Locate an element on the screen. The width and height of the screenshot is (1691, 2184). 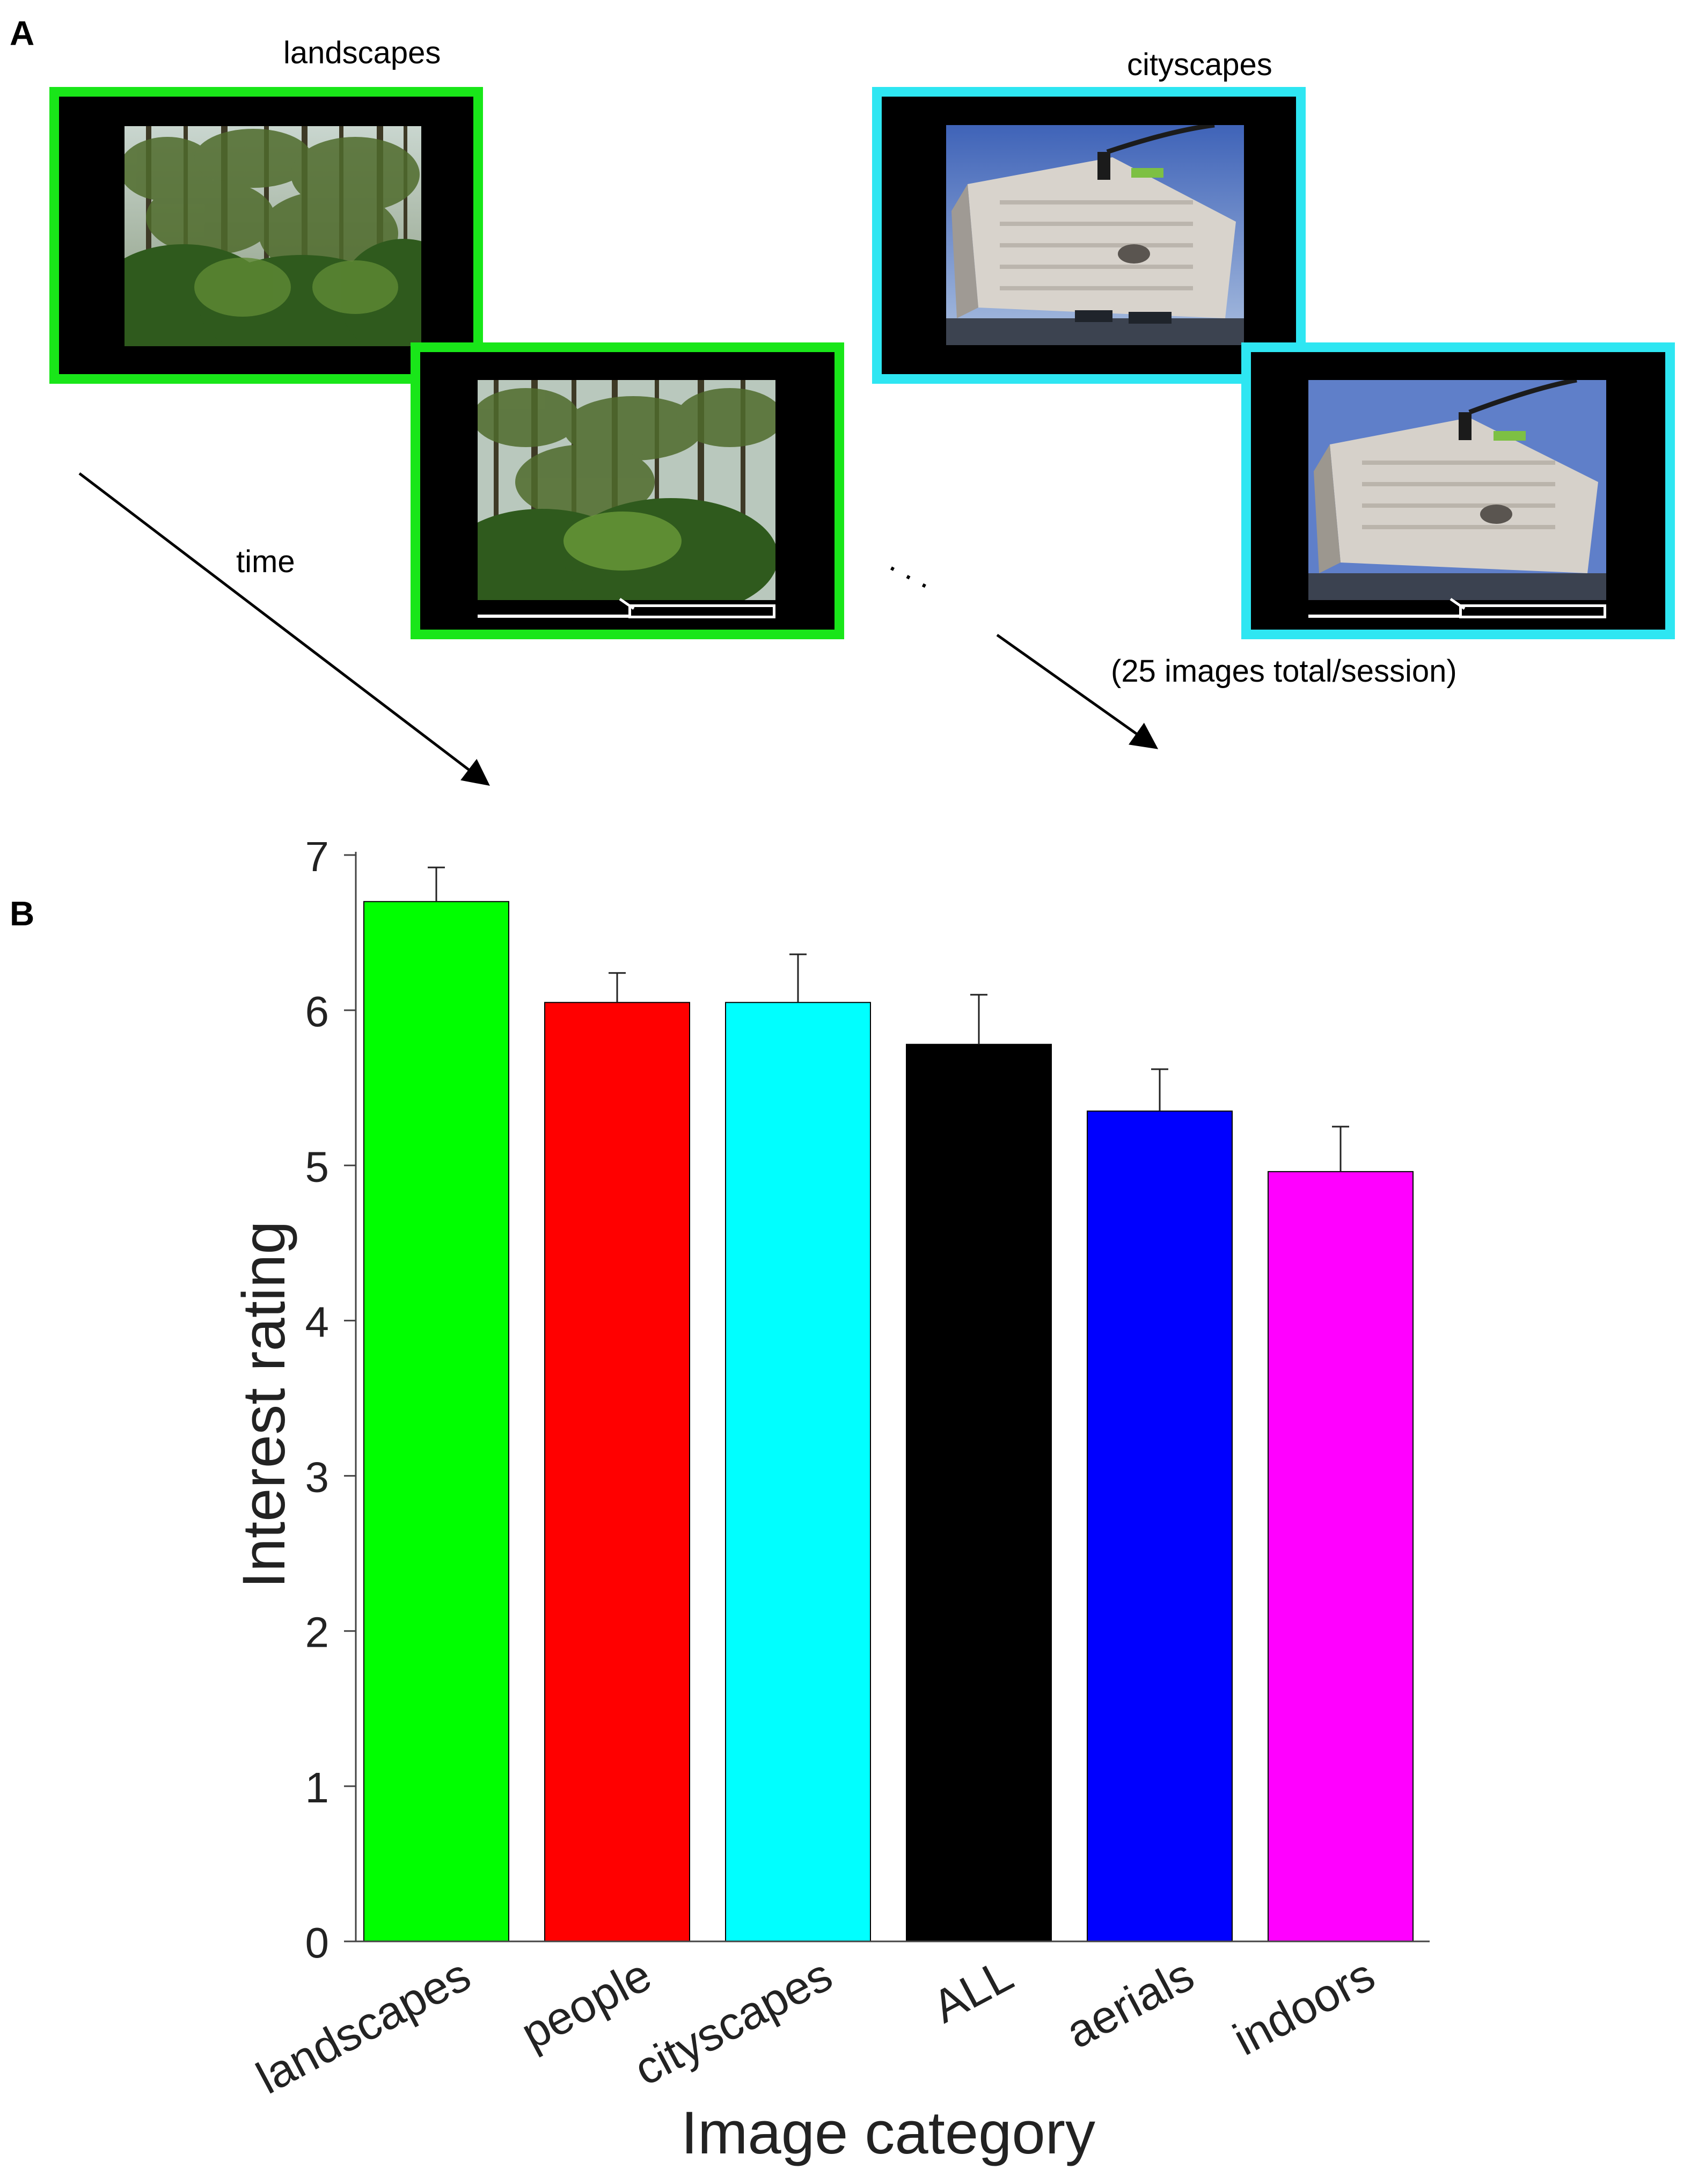
time-arrow is located at coordinates (284, 629).